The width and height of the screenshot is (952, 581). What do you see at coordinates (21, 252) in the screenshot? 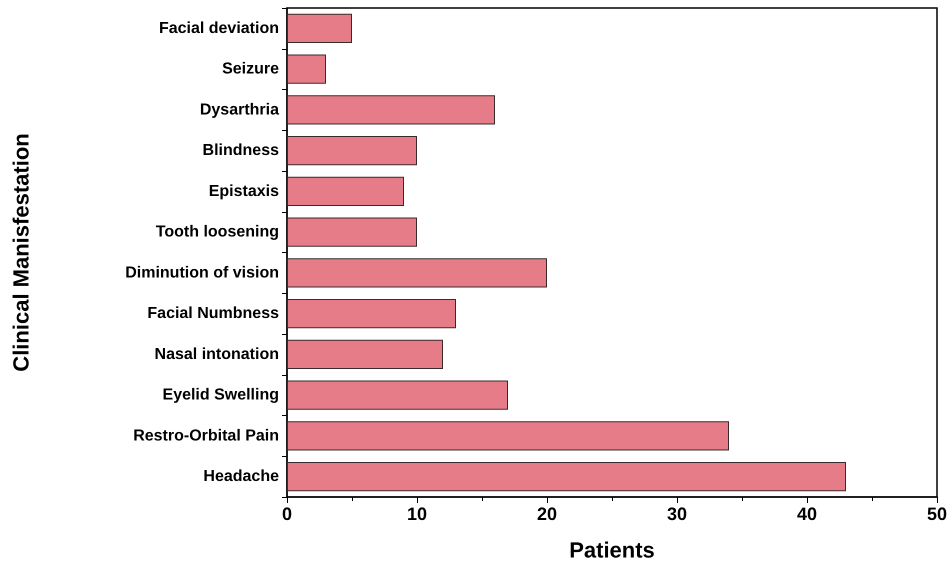
I see `y-axis-title: Clinical Manisfestation` at bounding box center [21, 252].